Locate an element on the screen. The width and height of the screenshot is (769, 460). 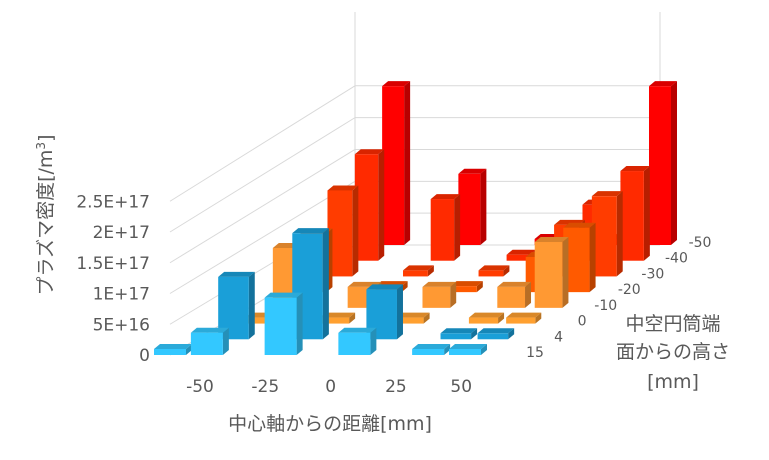
depth-axis-tick-labels: -50-40-30-20-10 04 15 is located at coordinates (618, 298).